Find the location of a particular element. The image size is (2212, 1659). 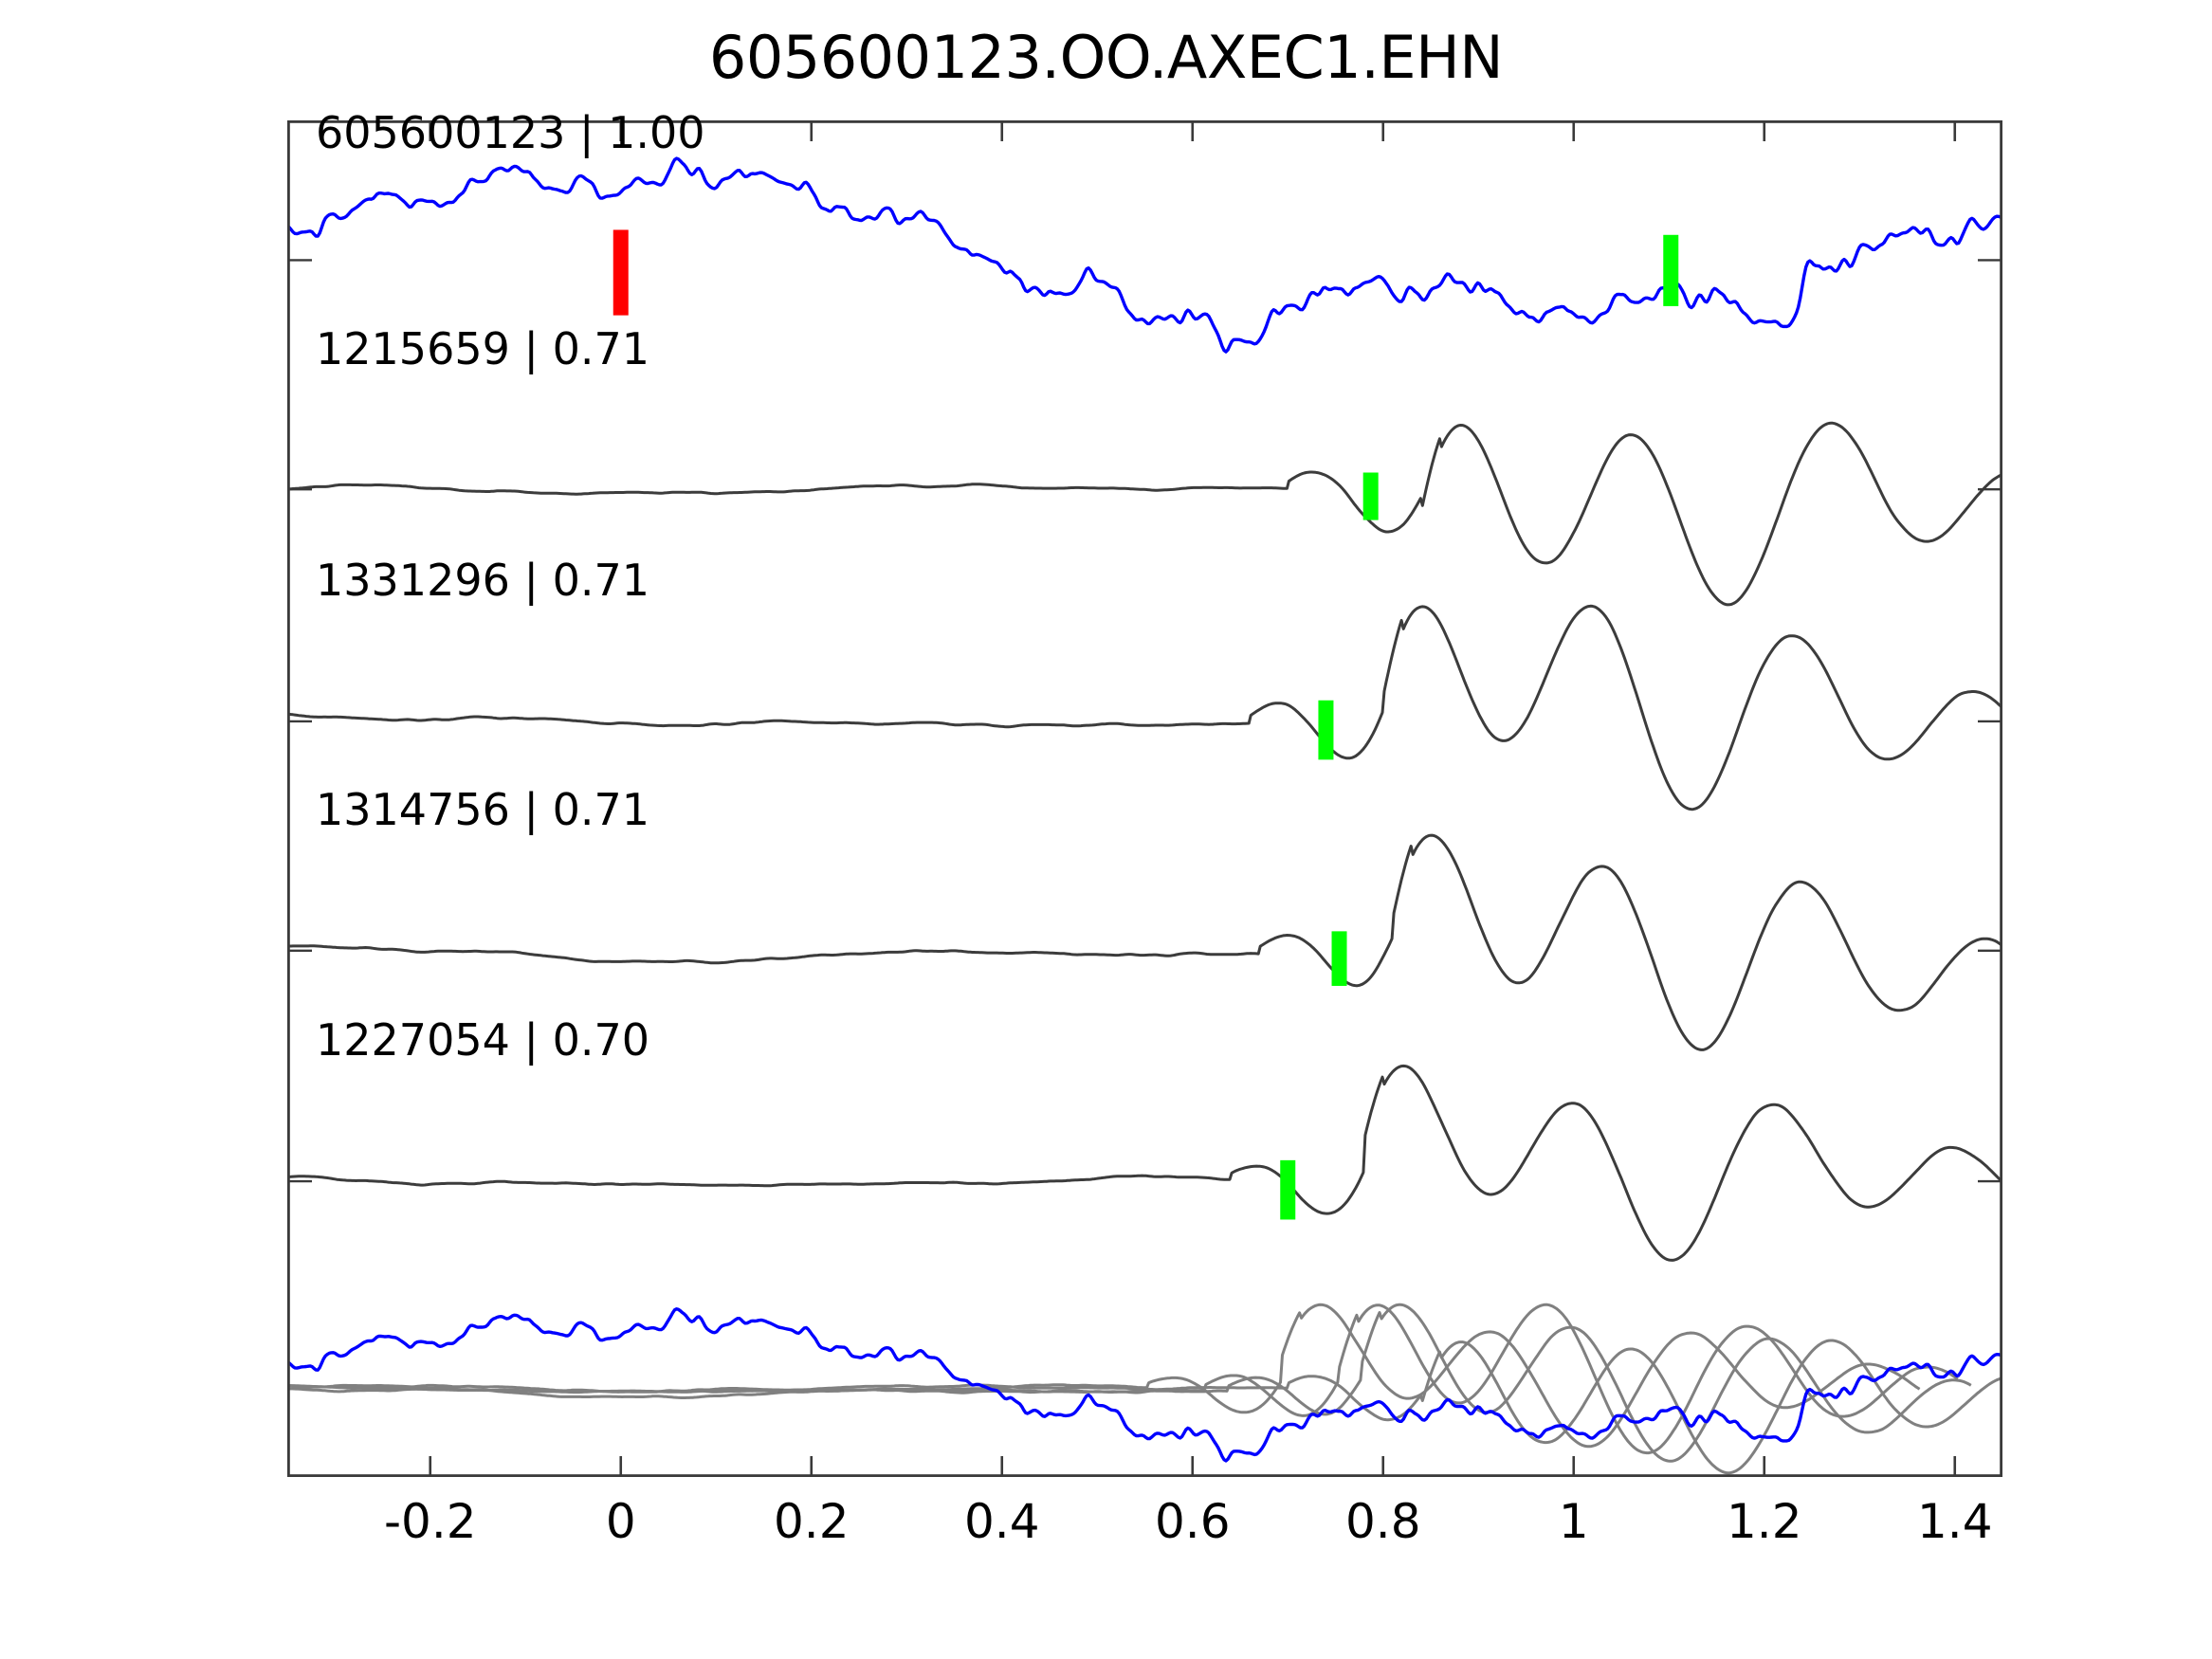

x-tick-label-6: 1 is located at coordinates (1573, 1521).